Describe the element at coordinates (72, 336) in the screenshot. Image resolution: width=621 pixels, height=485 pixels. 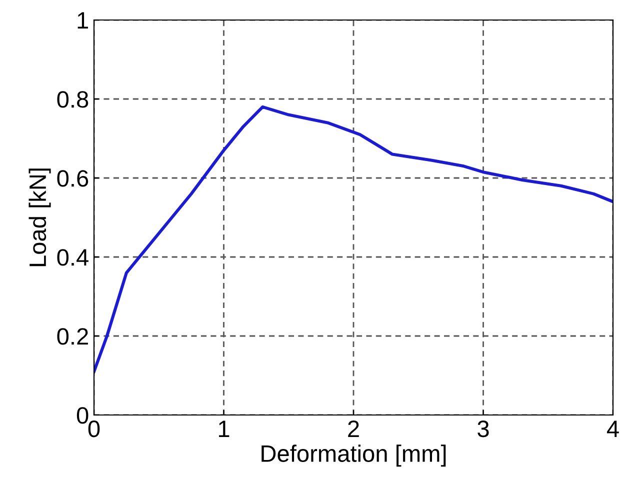
I see `y-tick-label: 0.2` at that location.